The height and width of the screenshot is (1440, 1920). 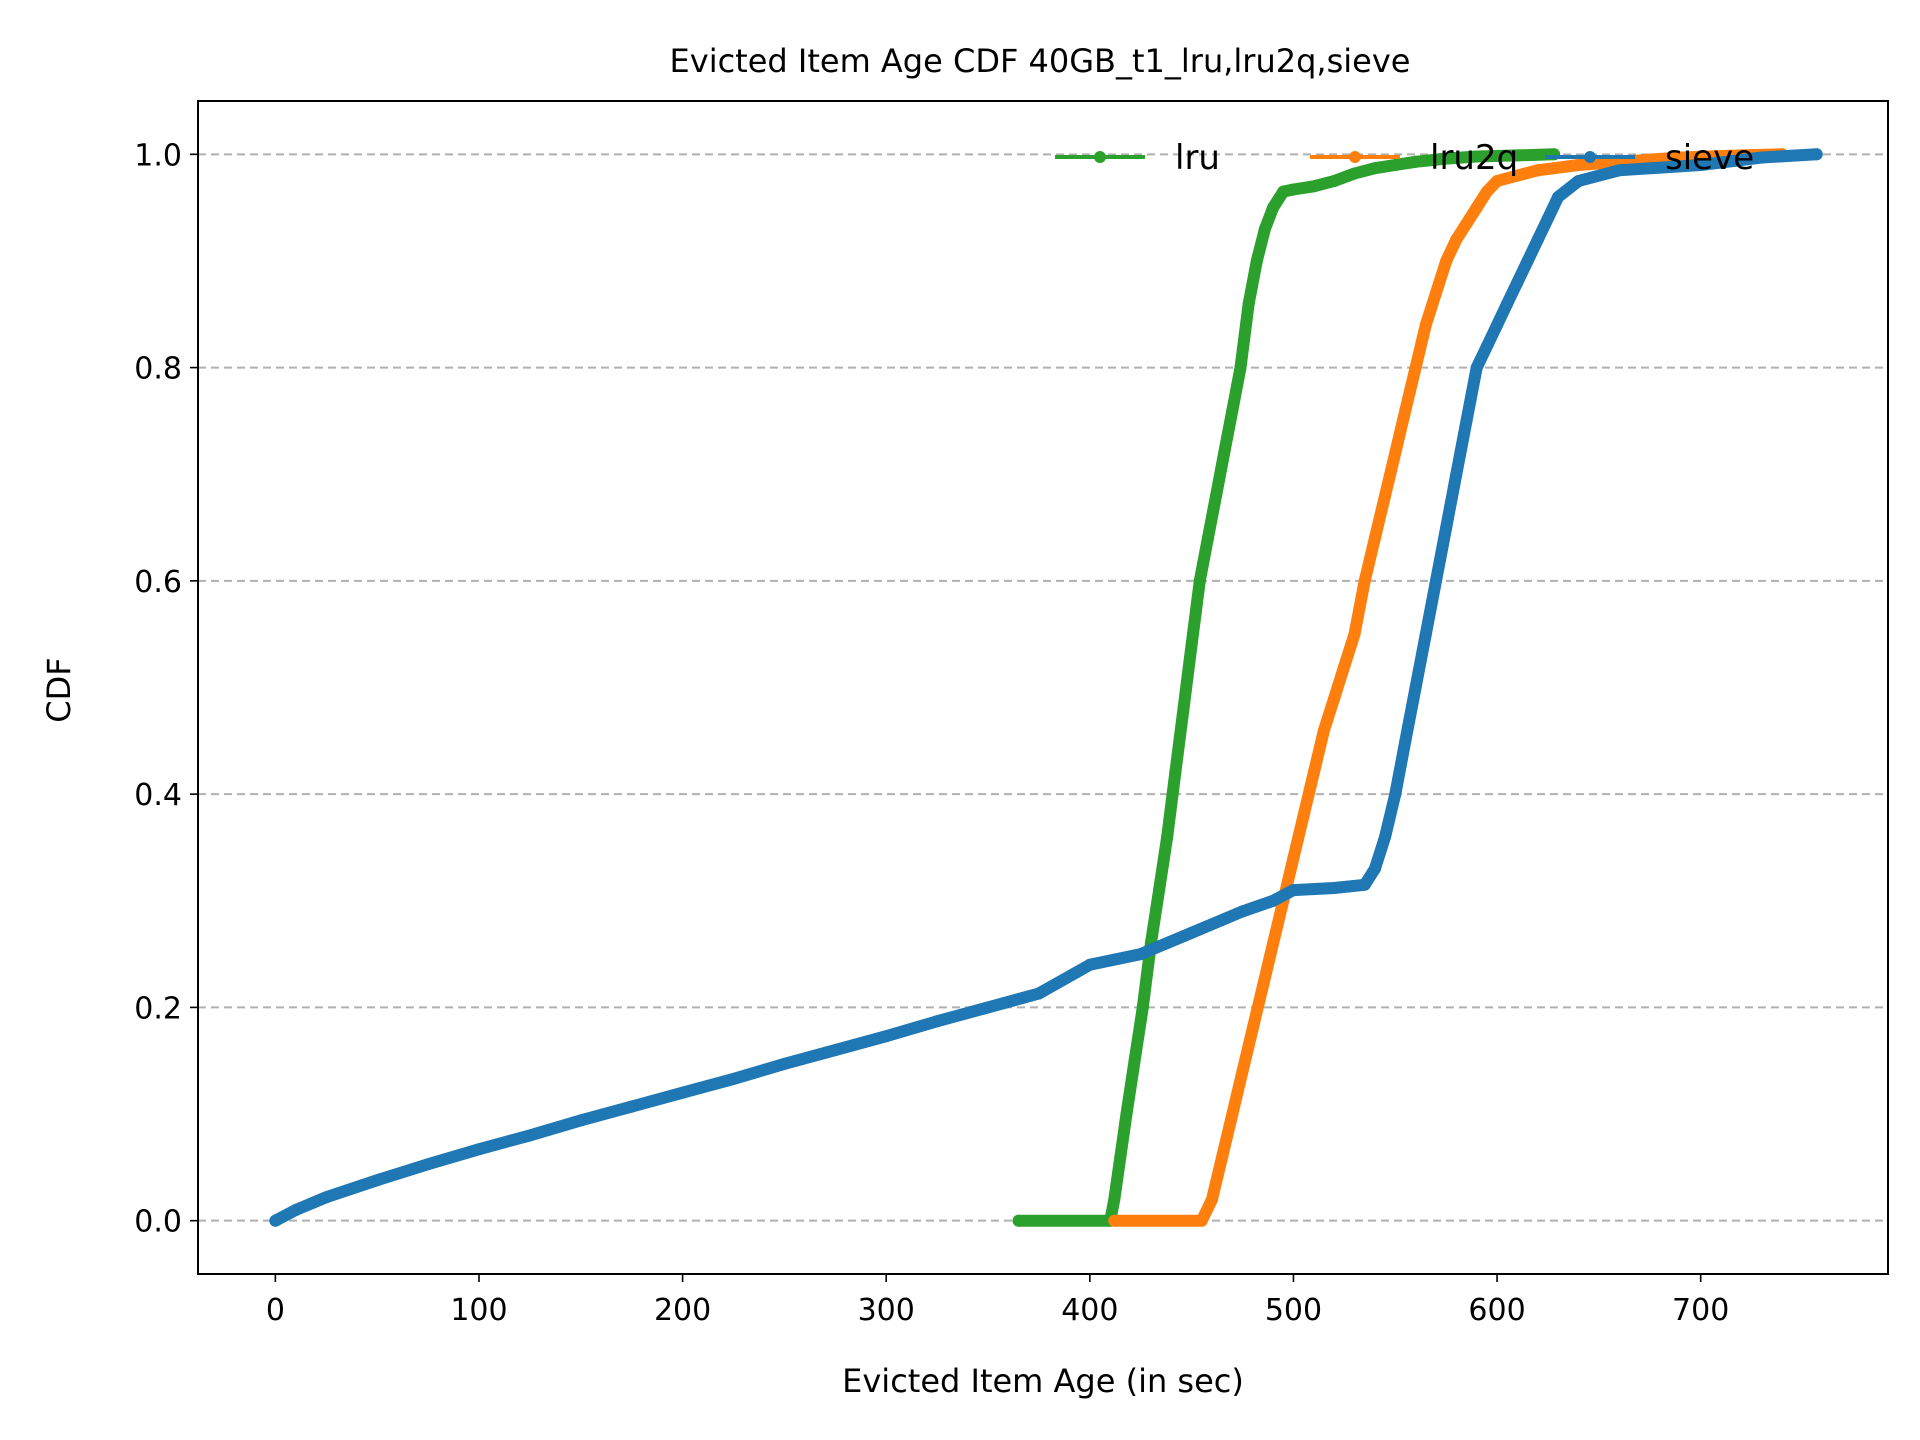 I want to click on legend-label-lru2q: lru2q, so click(x=1474, y=158).